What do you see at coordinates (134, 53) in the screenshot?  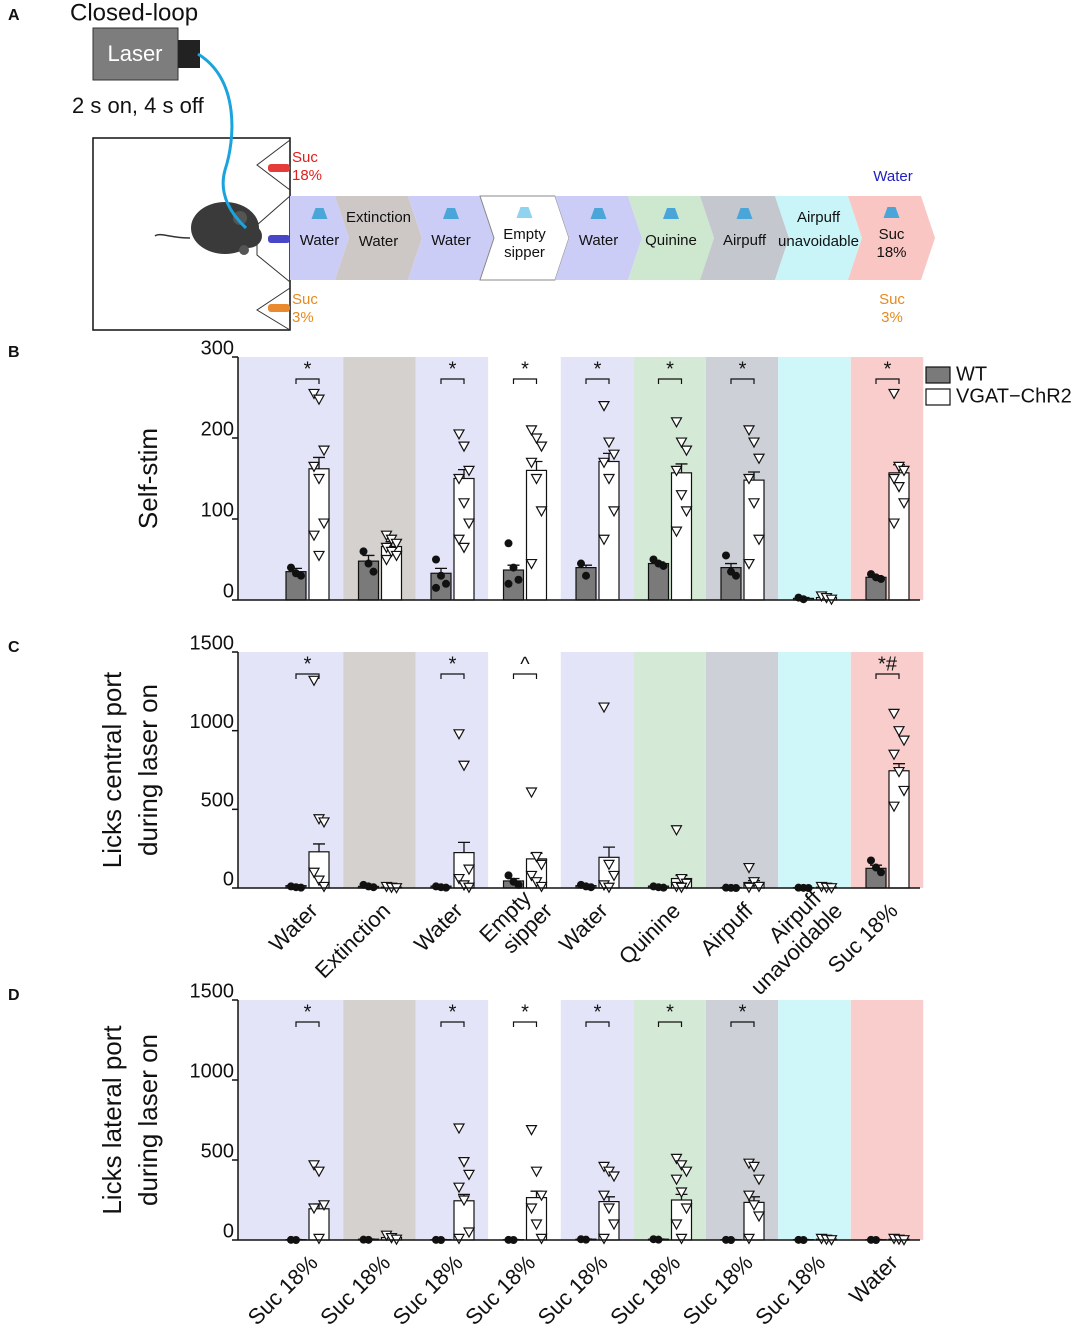 I see `laser-label: Laser` at bounding box center [134, 53].